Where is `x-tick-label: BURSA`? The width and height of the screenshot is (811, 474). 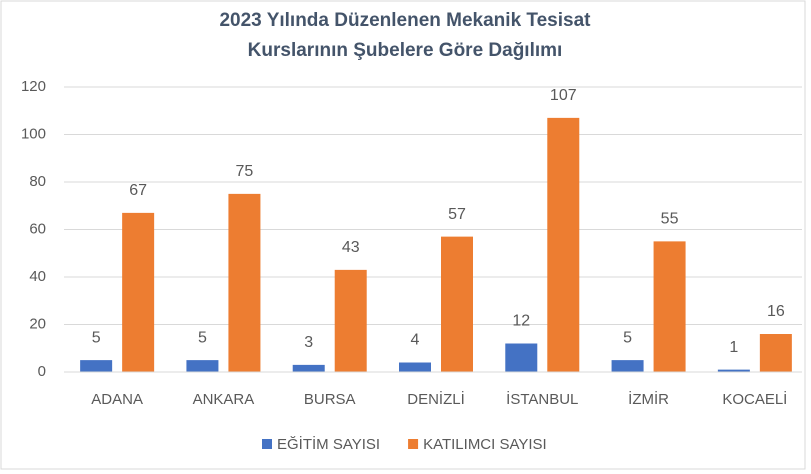
x-tick-label: BURSA is located at coordinates (330, 399).